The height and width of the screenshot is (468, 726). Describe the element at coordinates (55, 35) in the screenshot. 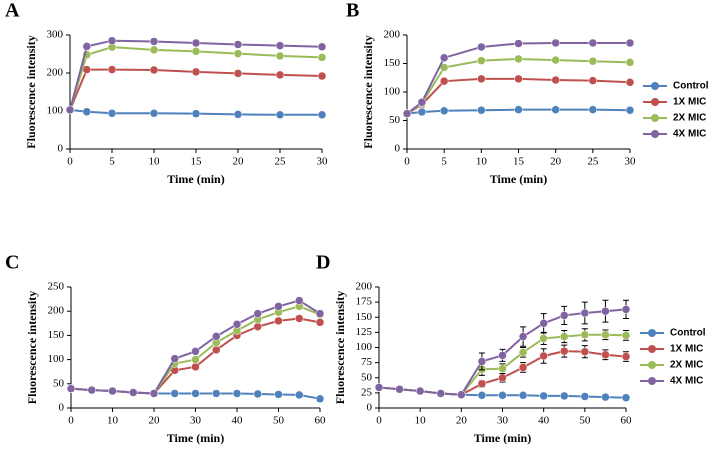

I see `y-tick-label: 300` at that location.